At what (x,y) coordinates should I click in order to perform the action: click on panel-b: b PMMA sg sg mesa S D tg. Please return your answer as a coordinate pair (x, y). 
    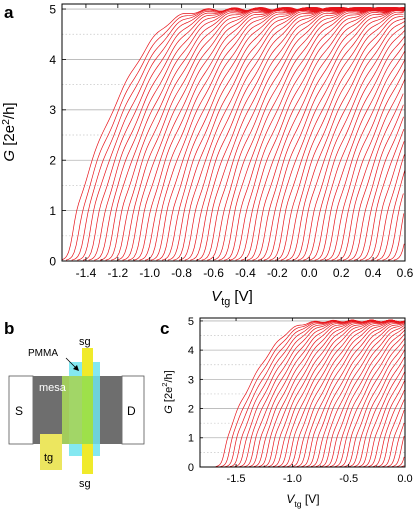
    Looking at the image, I should click on (74, 404).